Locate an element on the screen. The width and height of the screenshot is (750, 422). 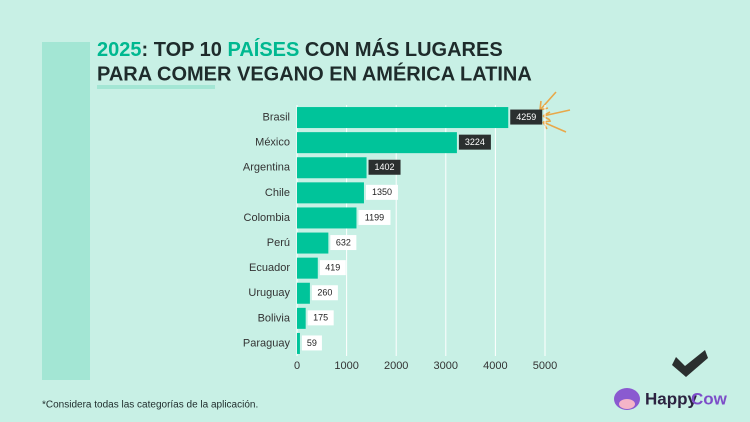
value-label: 4259 is located at coordinates (526, 117).